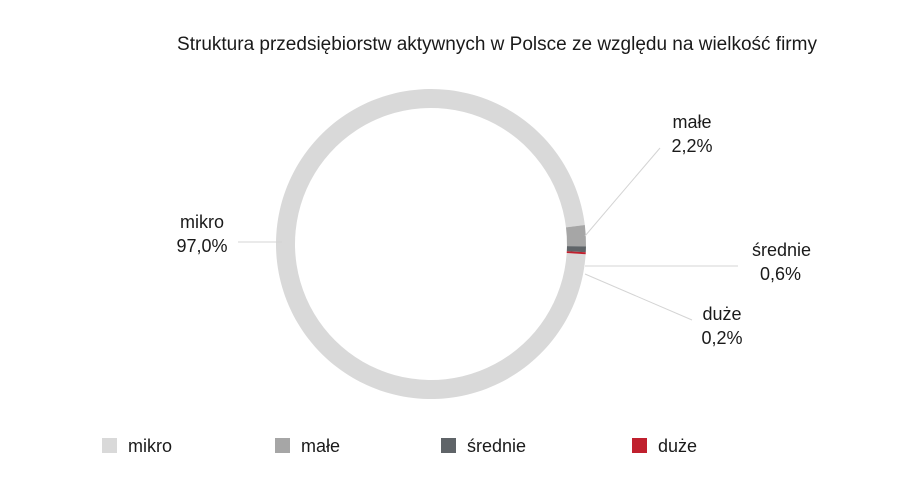 The width and height of the screenshot is (921, 491). Describe the element at coordinates (575, 236) in the screenshot. I see `slice-małe` at that location.